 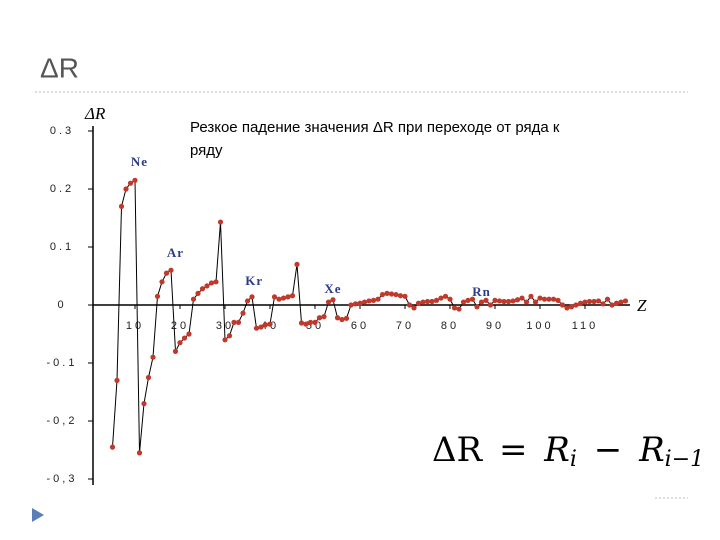 What do you see at coordinates (573, 459) in the screenshot?
I see `formula-part: i` at bounding box center [573, 459].